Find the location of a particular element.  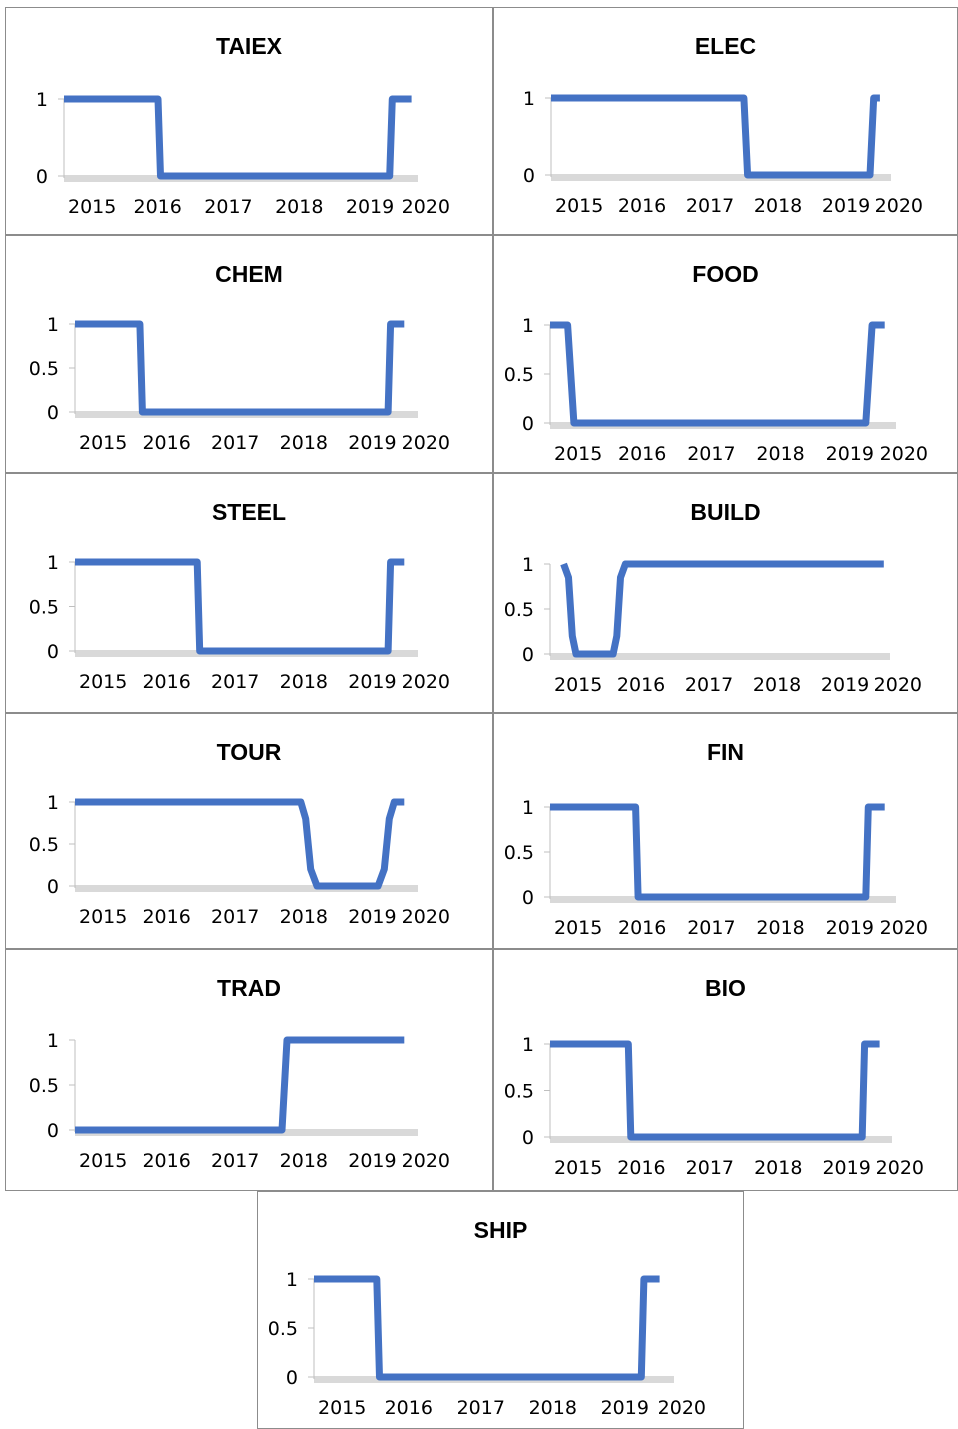

chart-title: FIN is located at coordinates (725, 752).